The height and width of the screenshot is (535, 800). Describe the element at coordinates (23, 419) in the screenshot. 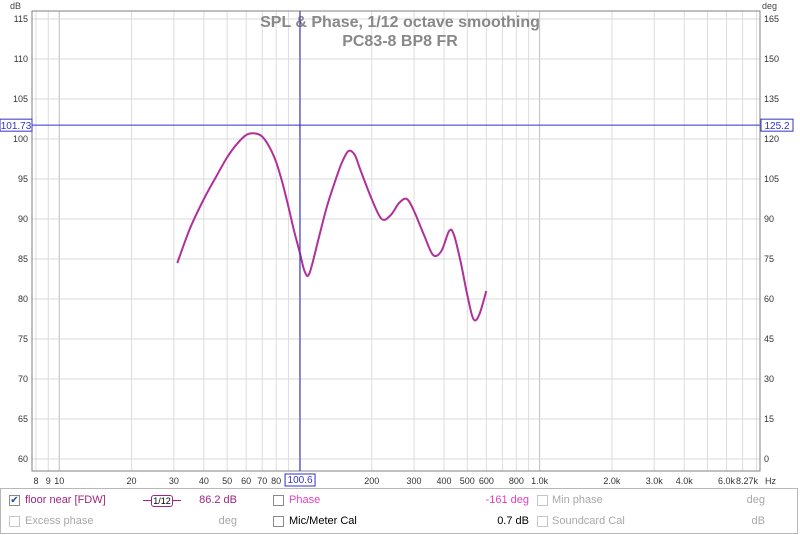

I see `y-tick-label: 65` at that location.